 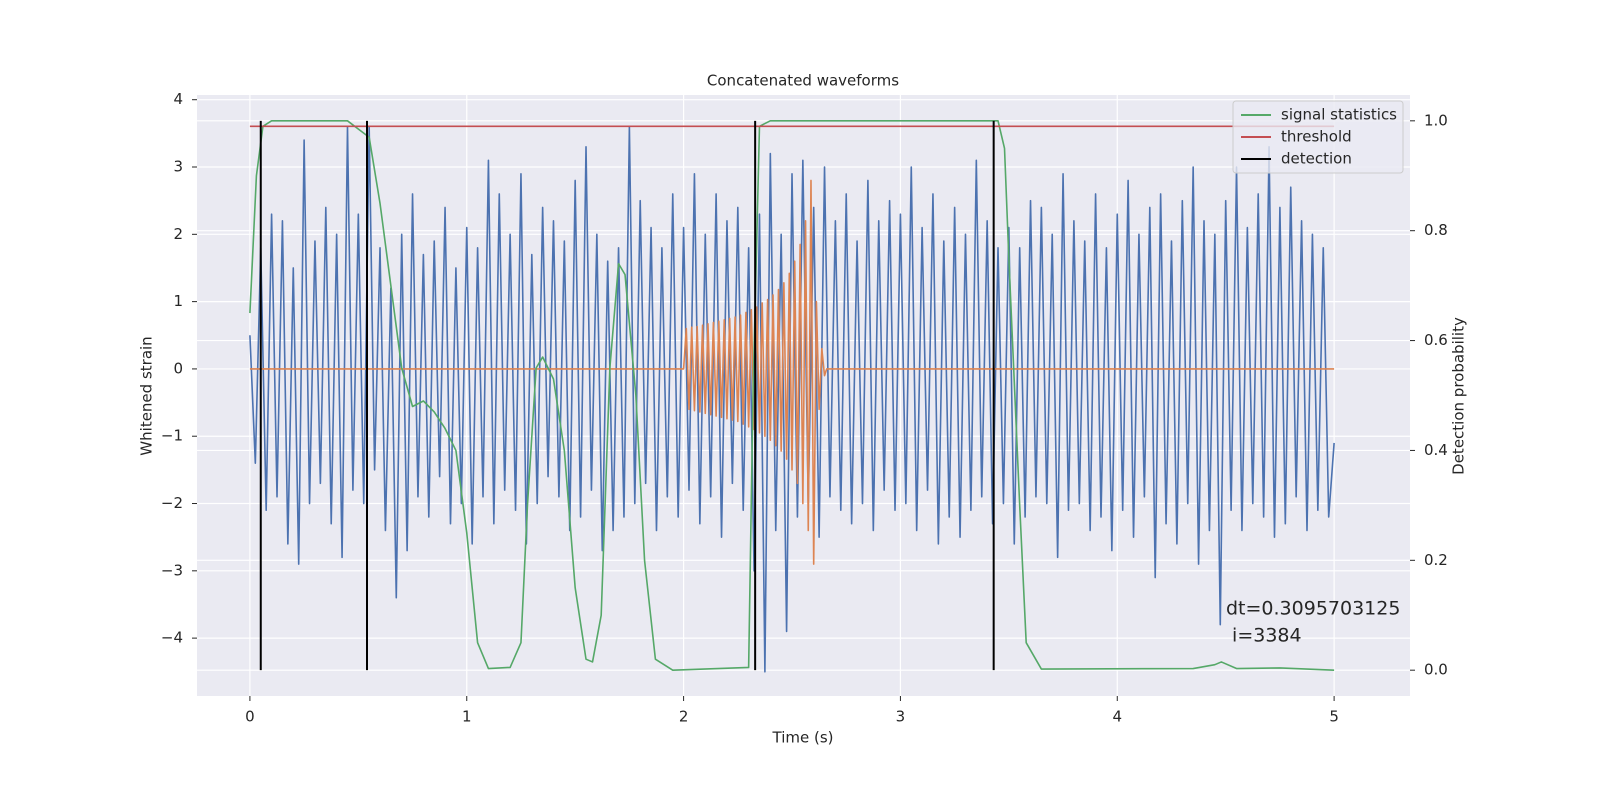 I want to click on x-tick-label: 4, so click(x=1117, y=717).